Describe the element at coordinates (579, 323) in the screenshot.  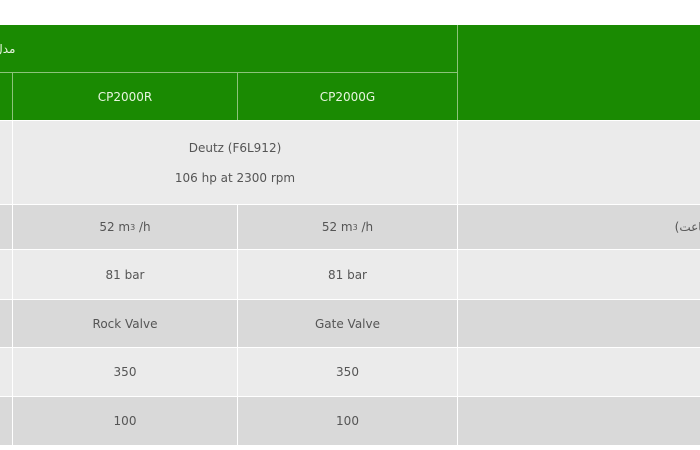
I see `row-valve-label` at that location.